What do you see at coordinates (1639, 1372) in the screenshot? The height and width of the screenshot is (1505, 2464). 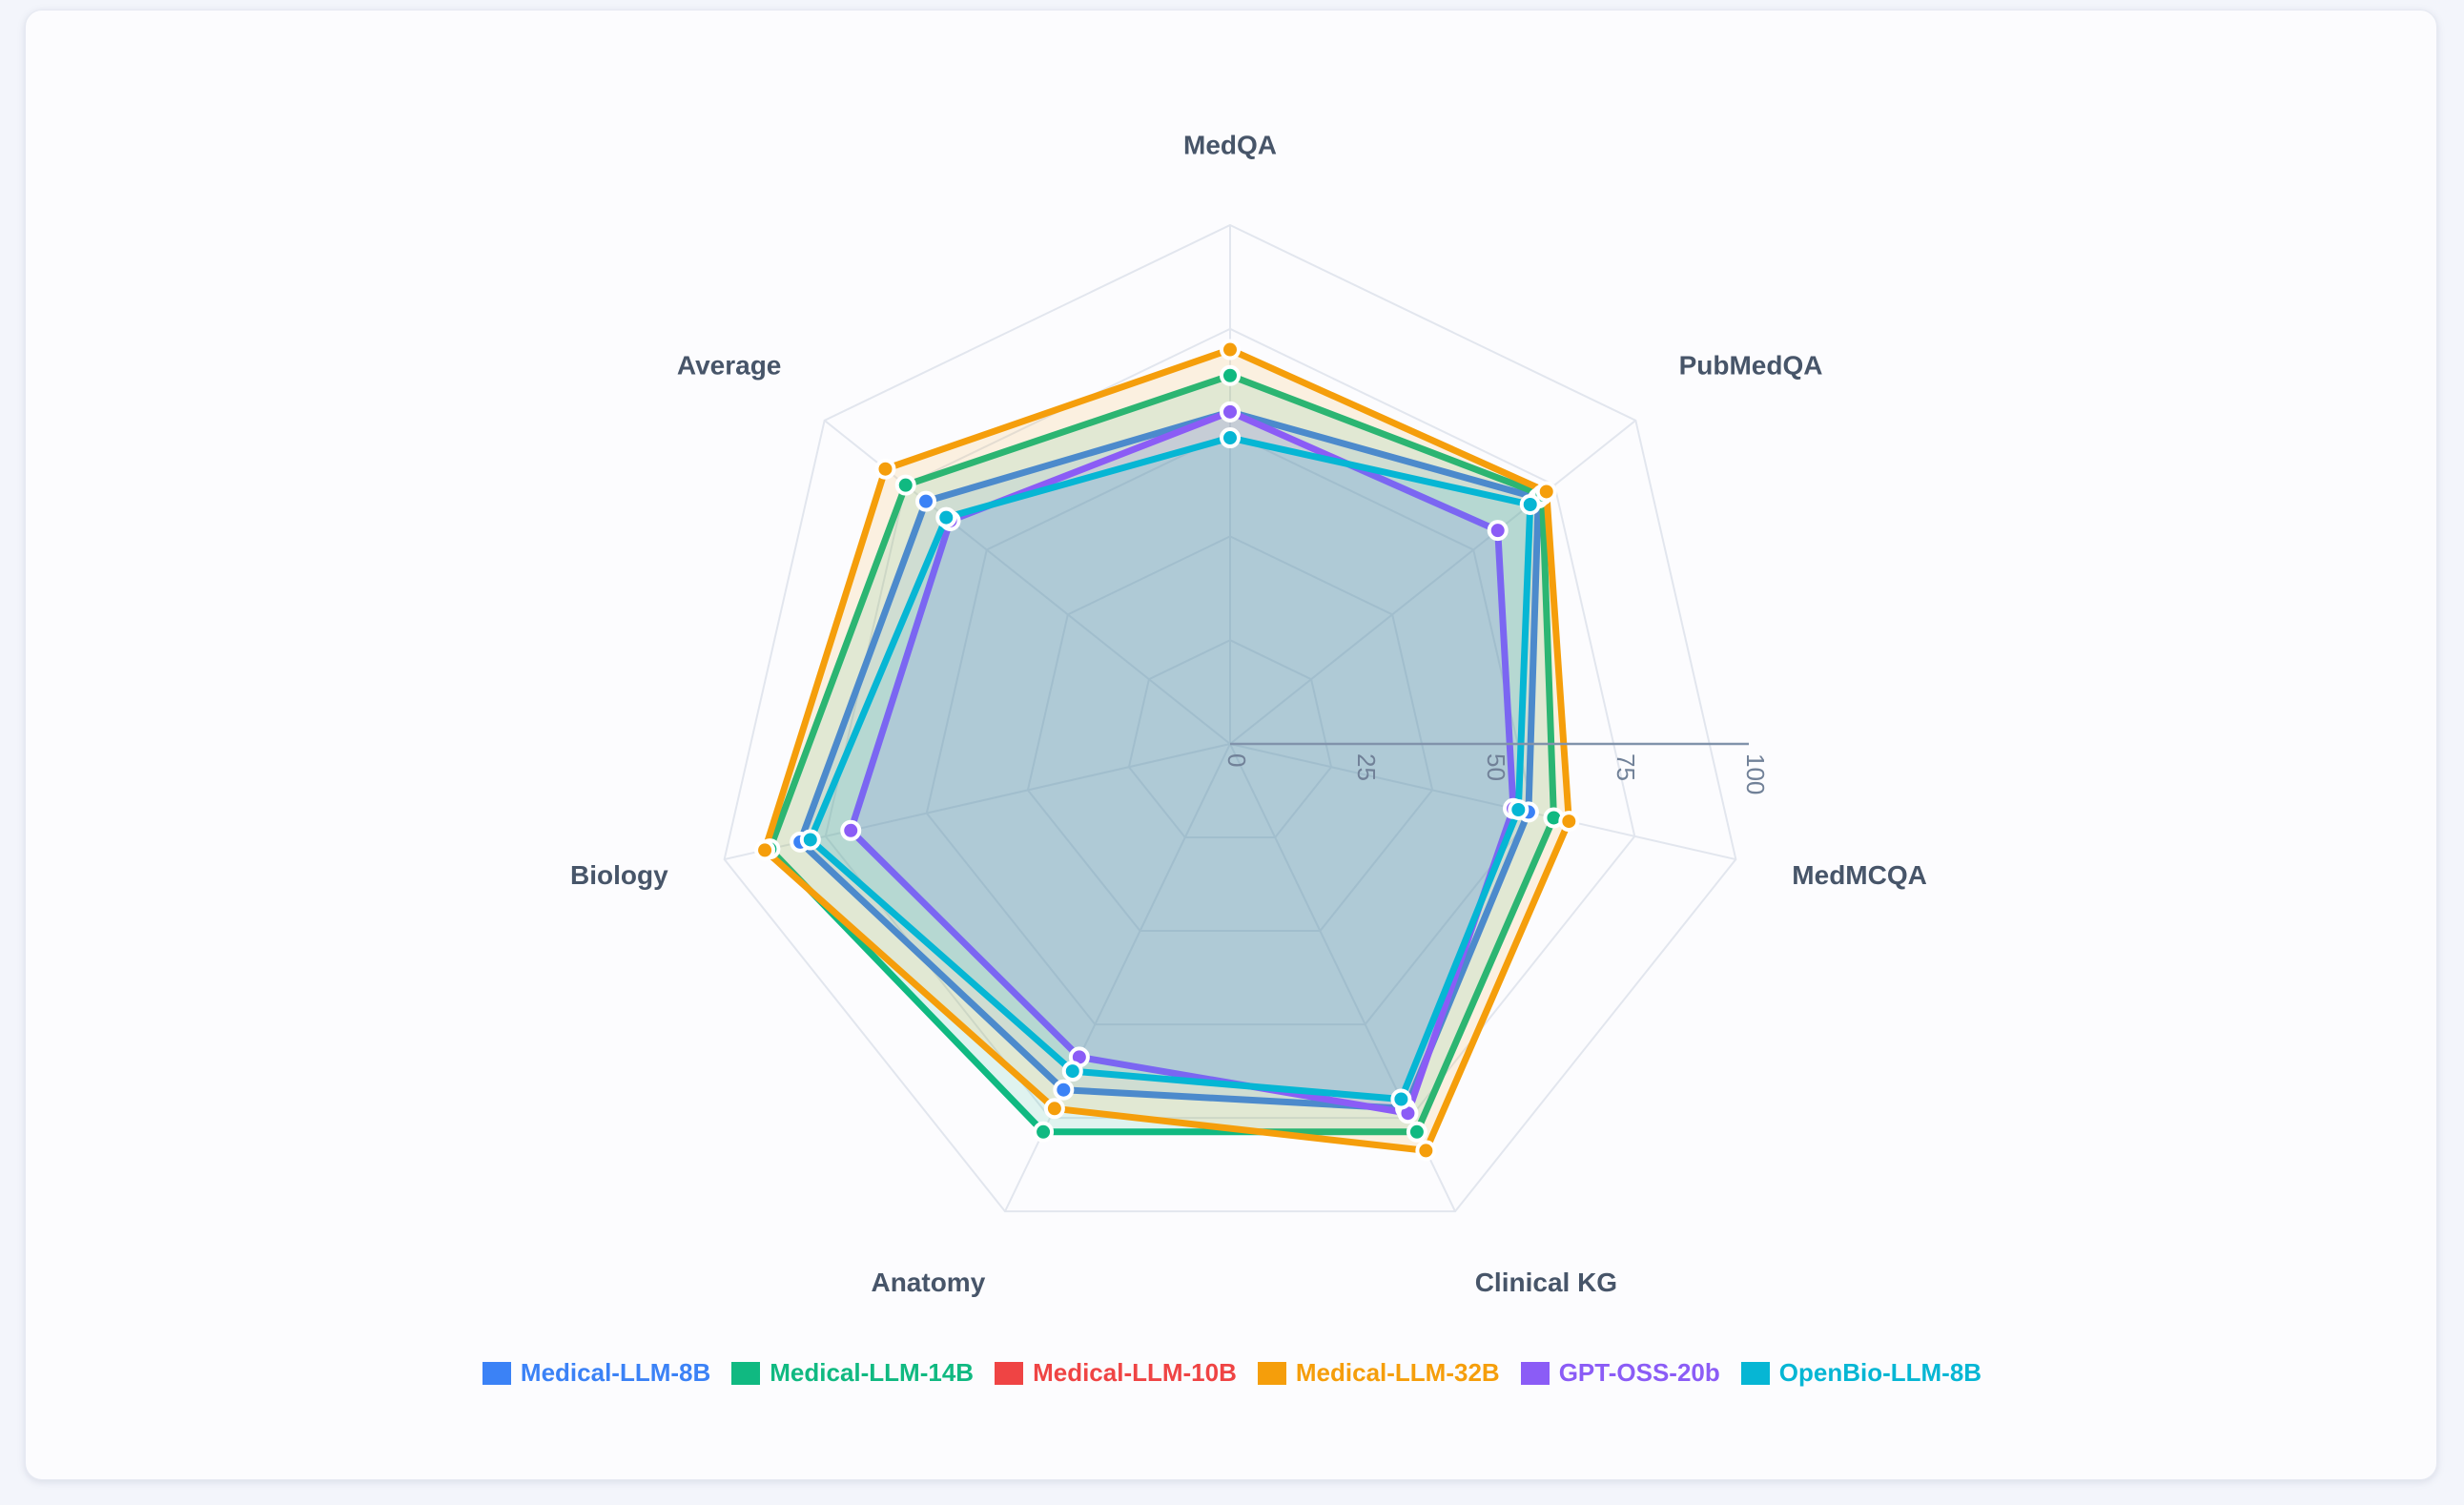 I see `legend-label: GPT-OSS-20b` at bounding box center [1639, 1372].